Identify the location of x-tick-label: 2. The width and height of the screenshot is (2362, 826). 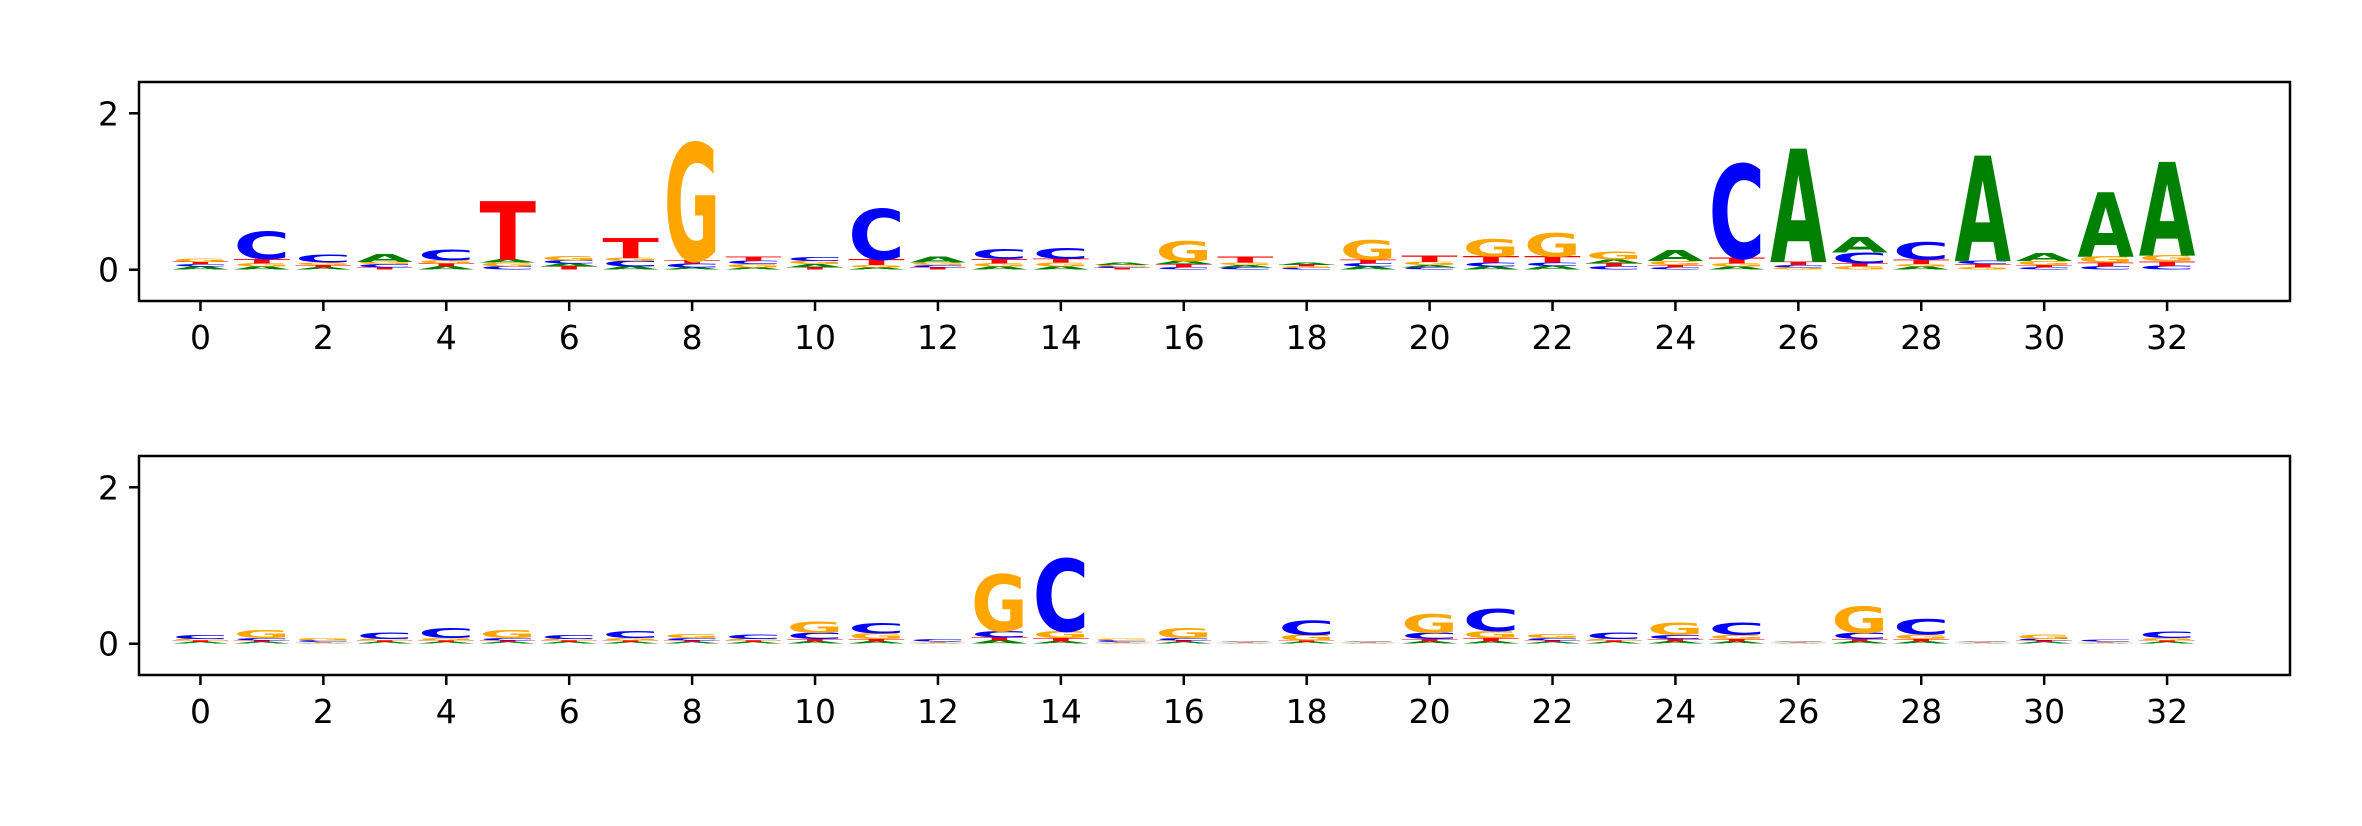
(323, 711).